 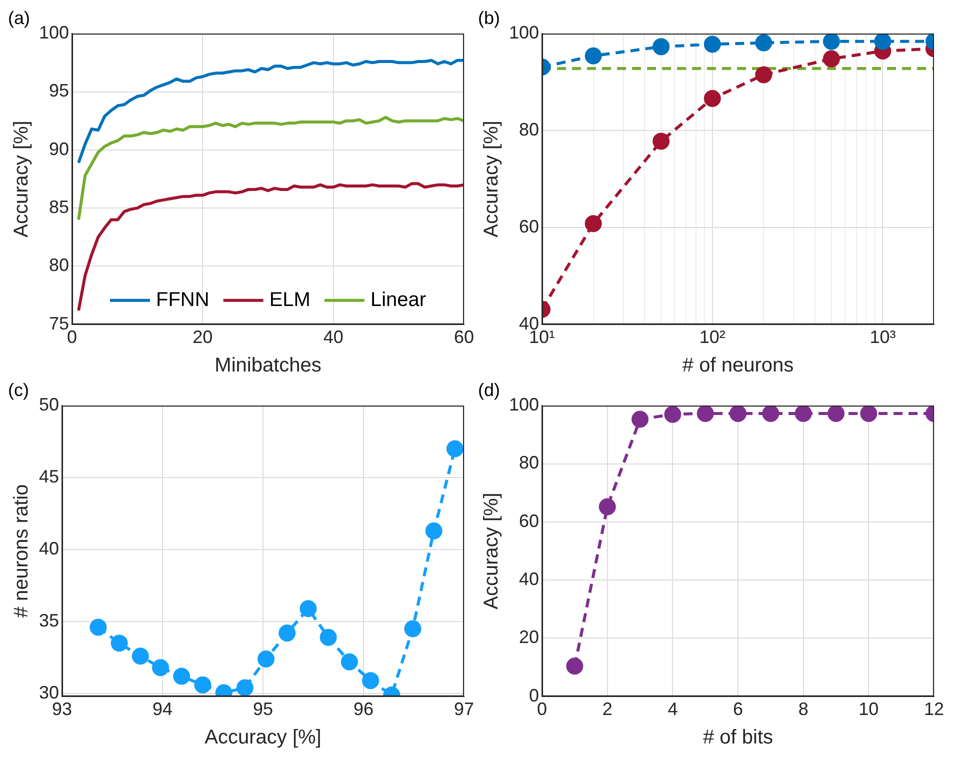 What do you see at coordinates (59, 90) in the screenshot?
I see `y-tick-label: 95` at bounding box center [59, 90].